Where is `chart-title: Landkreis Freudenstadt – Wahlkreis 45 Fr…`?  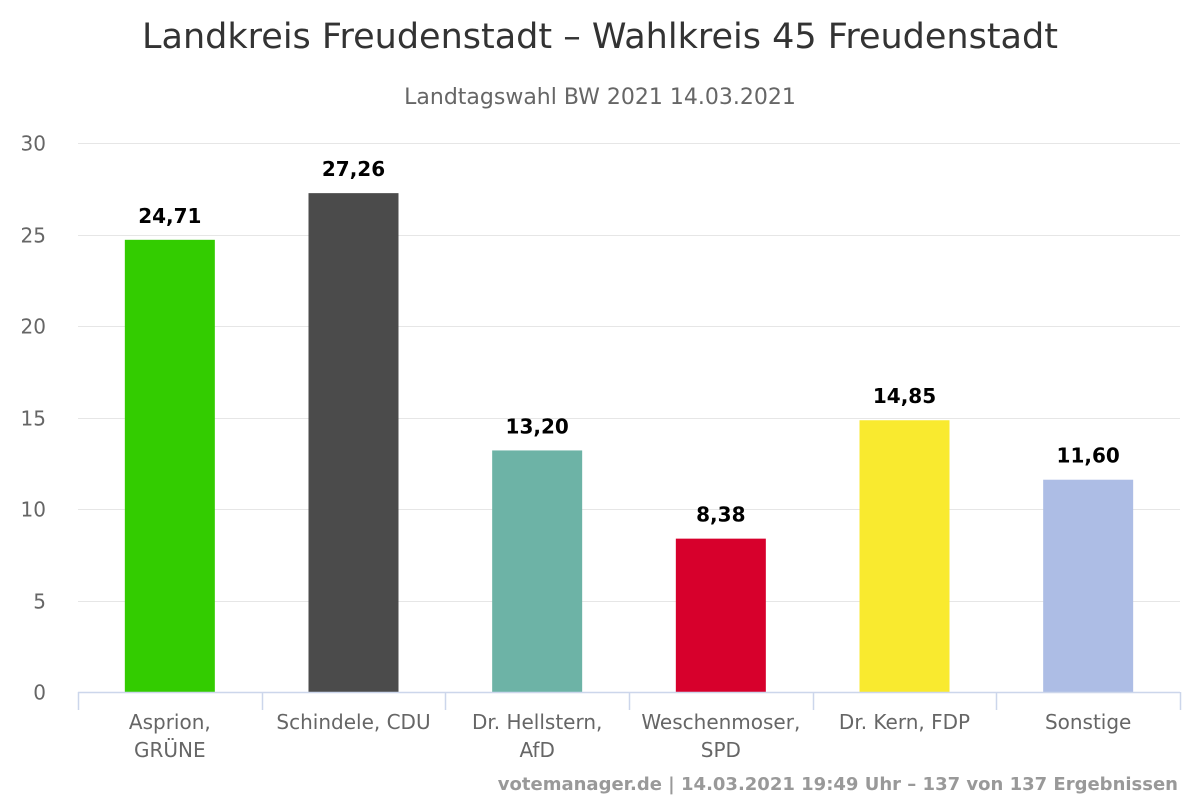 chart-title: Landkreis Freudenstadt – Wahlkreis 45 Fr… is located at coordinates (600, 37).